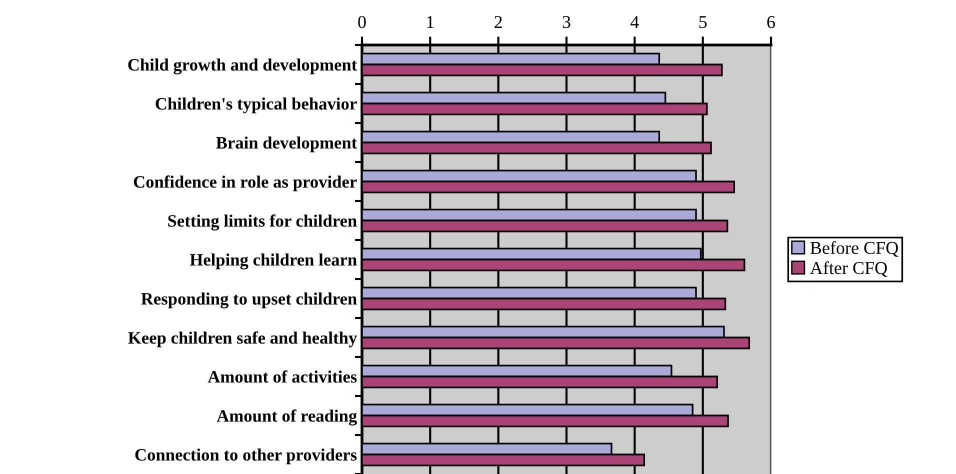  I want to click on y-tick-label: Responding to upset children, so click(249, 300).